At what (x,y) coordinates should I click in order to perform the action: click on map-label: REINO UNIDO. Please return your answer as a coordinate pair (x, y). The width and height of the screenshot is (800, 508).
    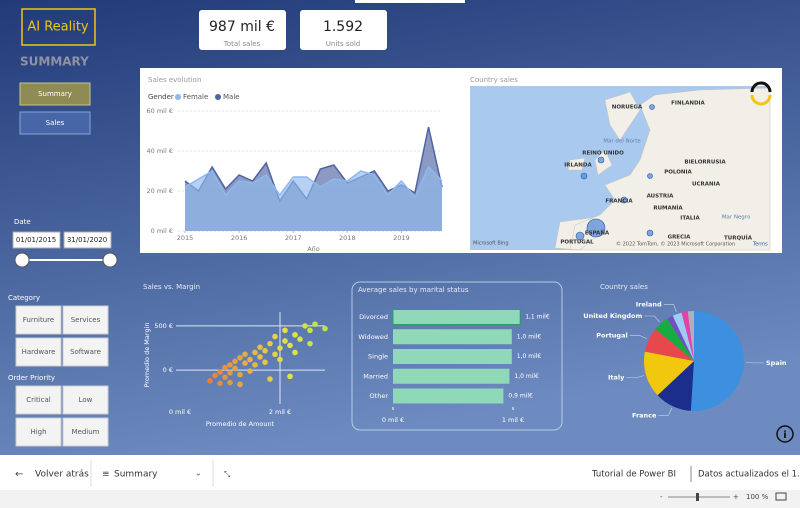
    Looking at the image, I should click on (603, 154).